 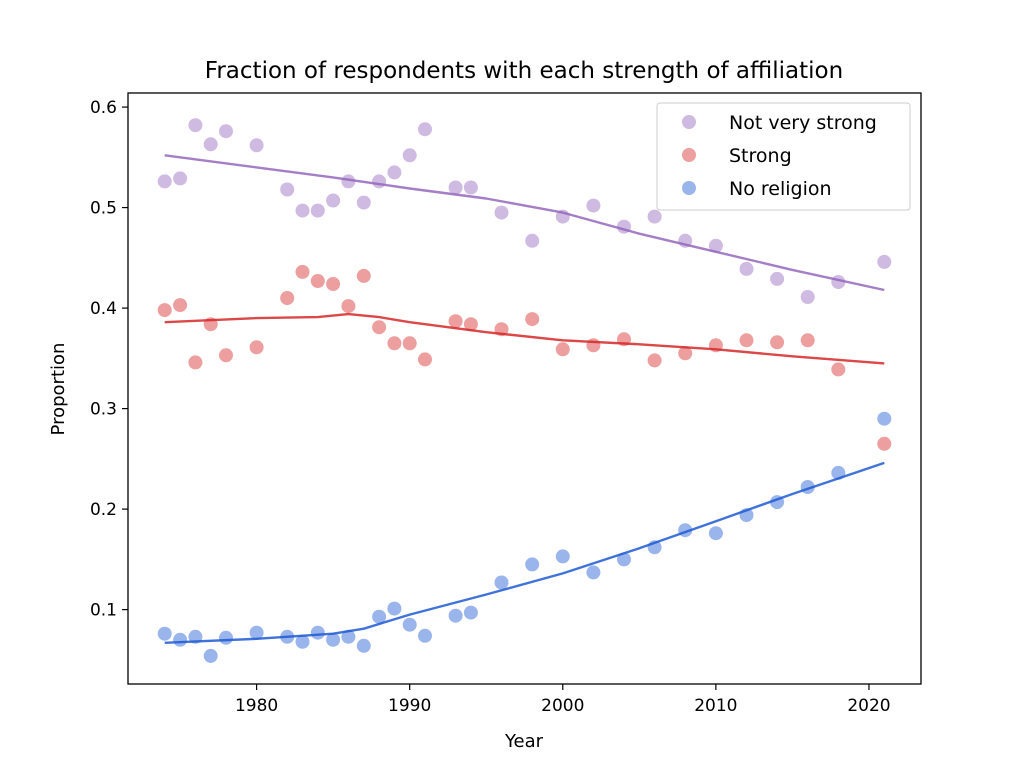 I want to click on y-tick-label: 0.5, so click(x=103, y=209).